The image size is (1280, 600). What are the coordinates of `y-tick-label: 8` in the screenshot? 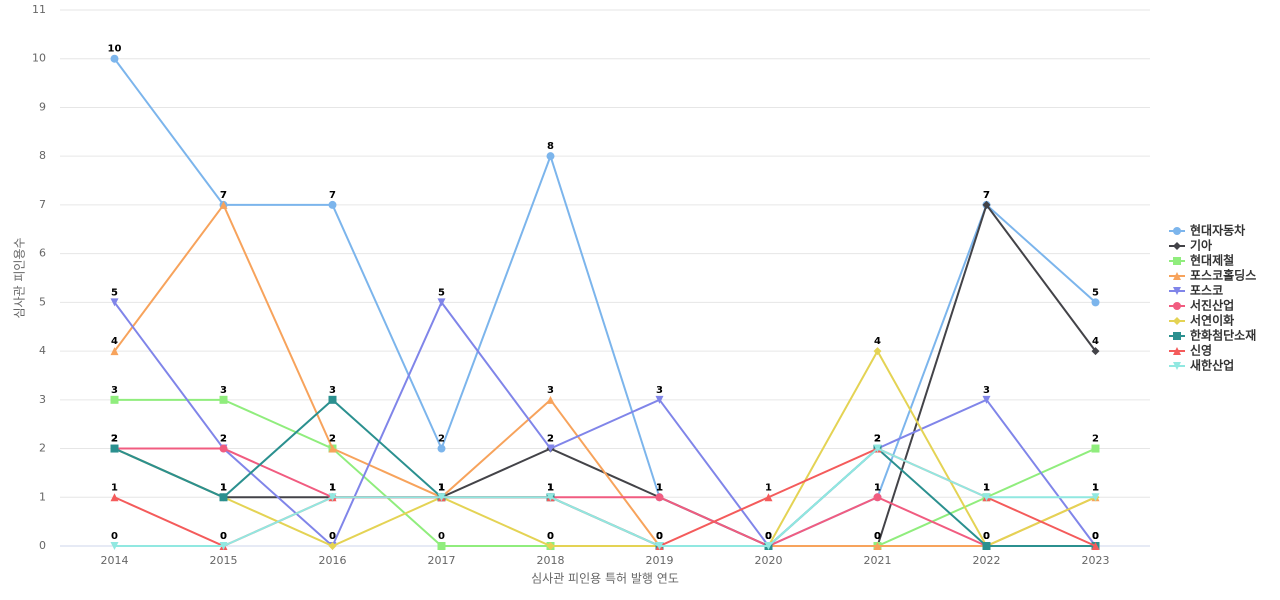 It's located at (42, 155).